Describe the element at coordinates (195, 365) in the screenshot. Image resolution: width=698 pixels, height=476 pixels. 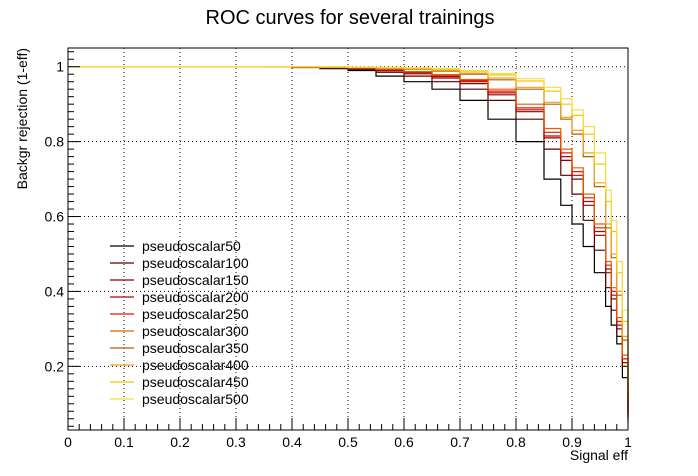
I see `legend-label: pseudoscalar400` at that location.